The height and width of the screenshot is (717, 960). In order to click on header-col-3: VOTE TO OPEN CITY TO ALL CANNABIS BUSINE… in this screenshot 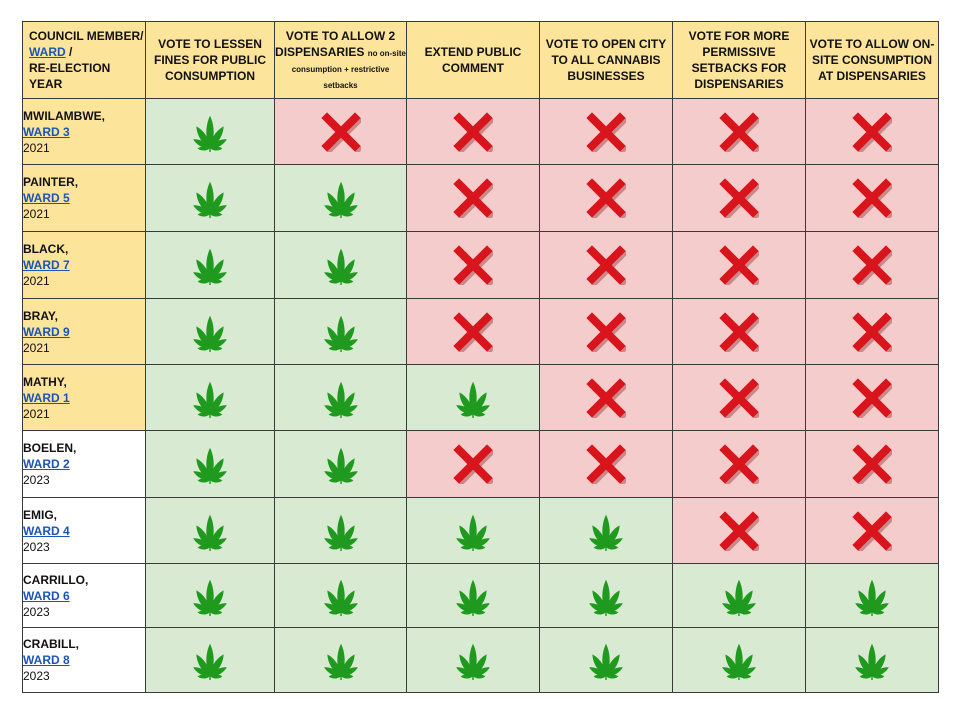, I will do `click(606, 60)`.